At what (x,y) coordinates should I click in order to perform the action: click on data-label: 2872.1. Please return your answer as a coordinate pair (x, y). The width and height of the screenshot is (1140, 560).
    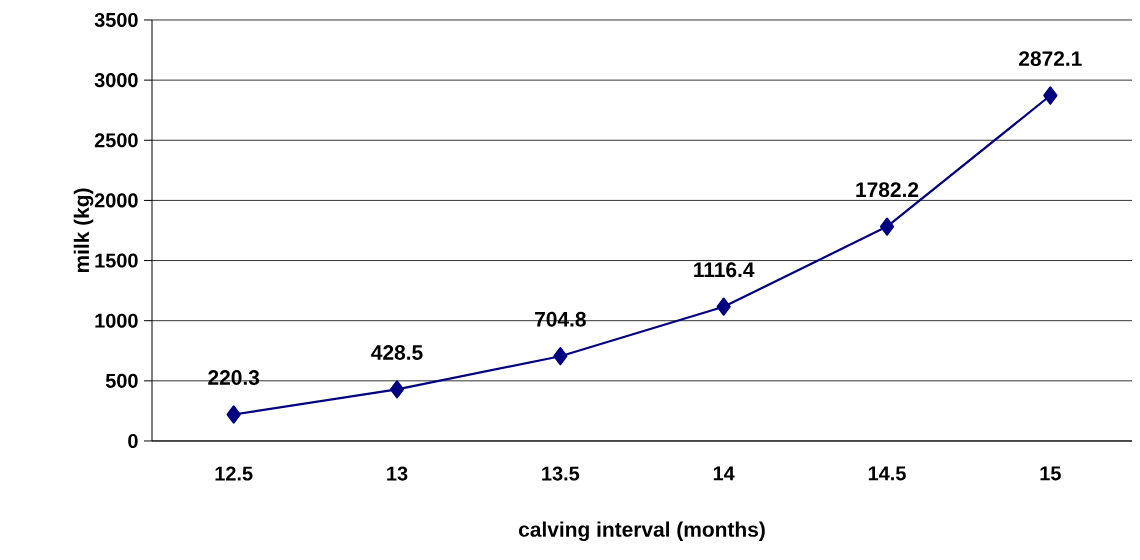
    Looking at the image, I should click on (1050, 58).